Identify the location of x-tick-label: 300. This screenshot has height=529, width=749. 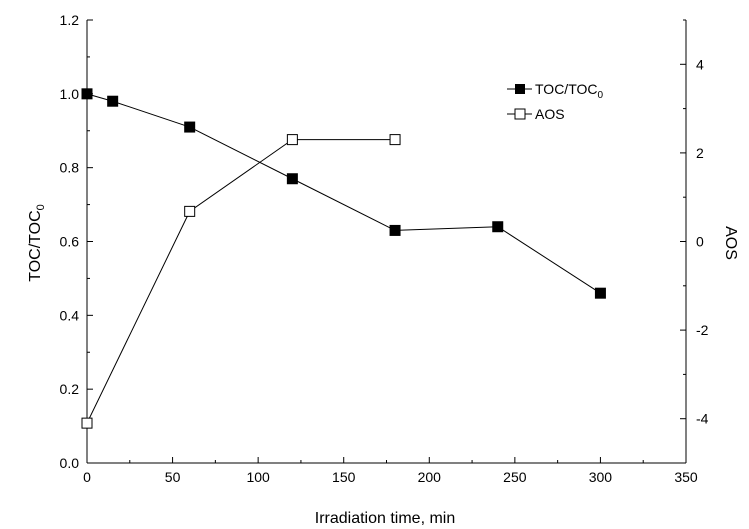
(601, 477).